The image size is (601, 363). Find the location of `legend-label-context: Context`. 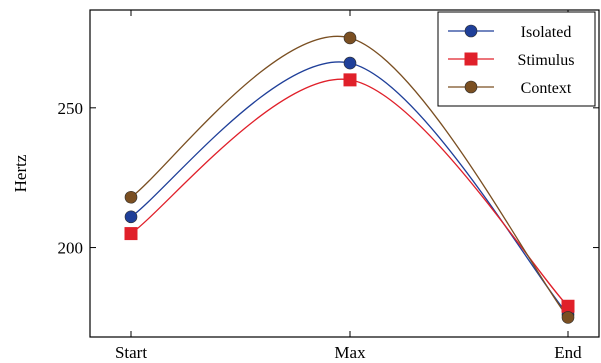

legend-label-context: Context is located at coordinates (546, 88).